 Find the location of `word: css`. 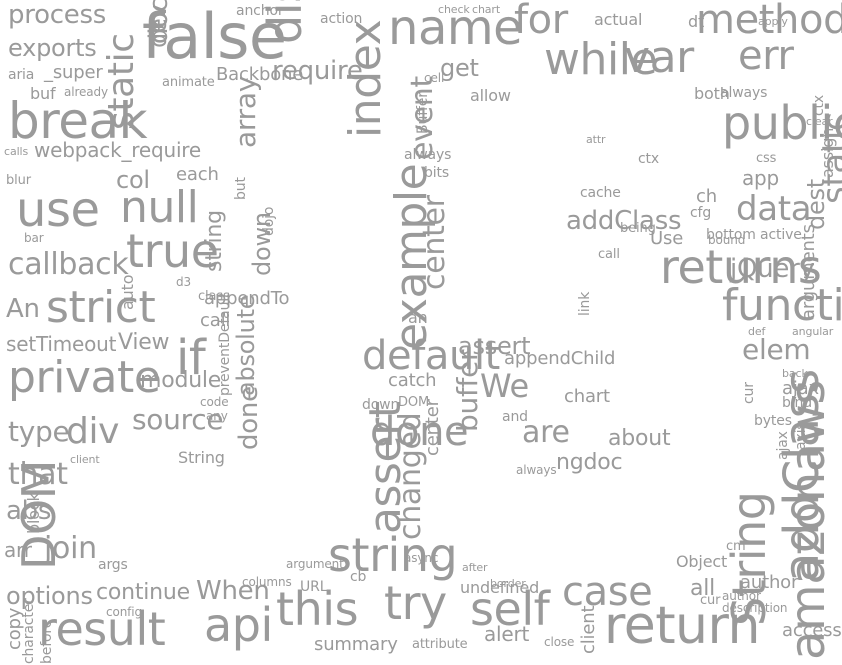

word: css is located at coordinates (766, 158).